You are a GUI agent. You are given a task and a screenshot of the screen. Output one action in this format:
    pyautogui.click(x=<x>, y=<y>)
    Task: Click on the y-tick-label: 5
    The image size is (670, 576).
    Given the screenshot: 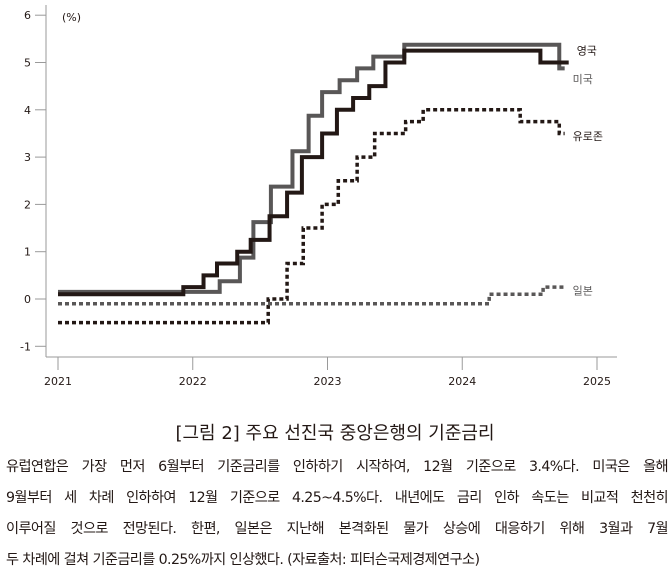 What is the action you would take?
    pyautogui.click(x=27, y=63)
    